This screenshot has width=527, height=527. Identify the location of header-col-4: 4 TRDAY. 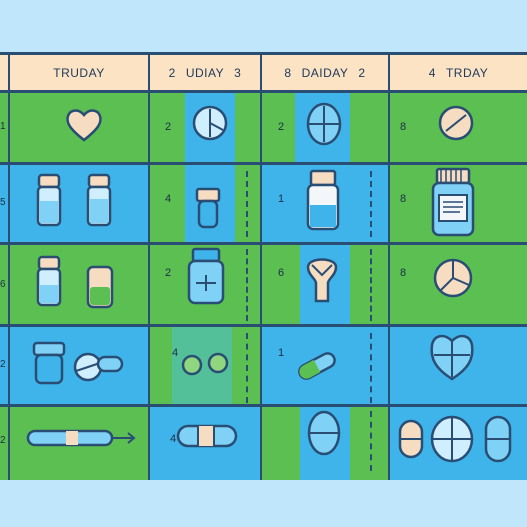
(458, 74).